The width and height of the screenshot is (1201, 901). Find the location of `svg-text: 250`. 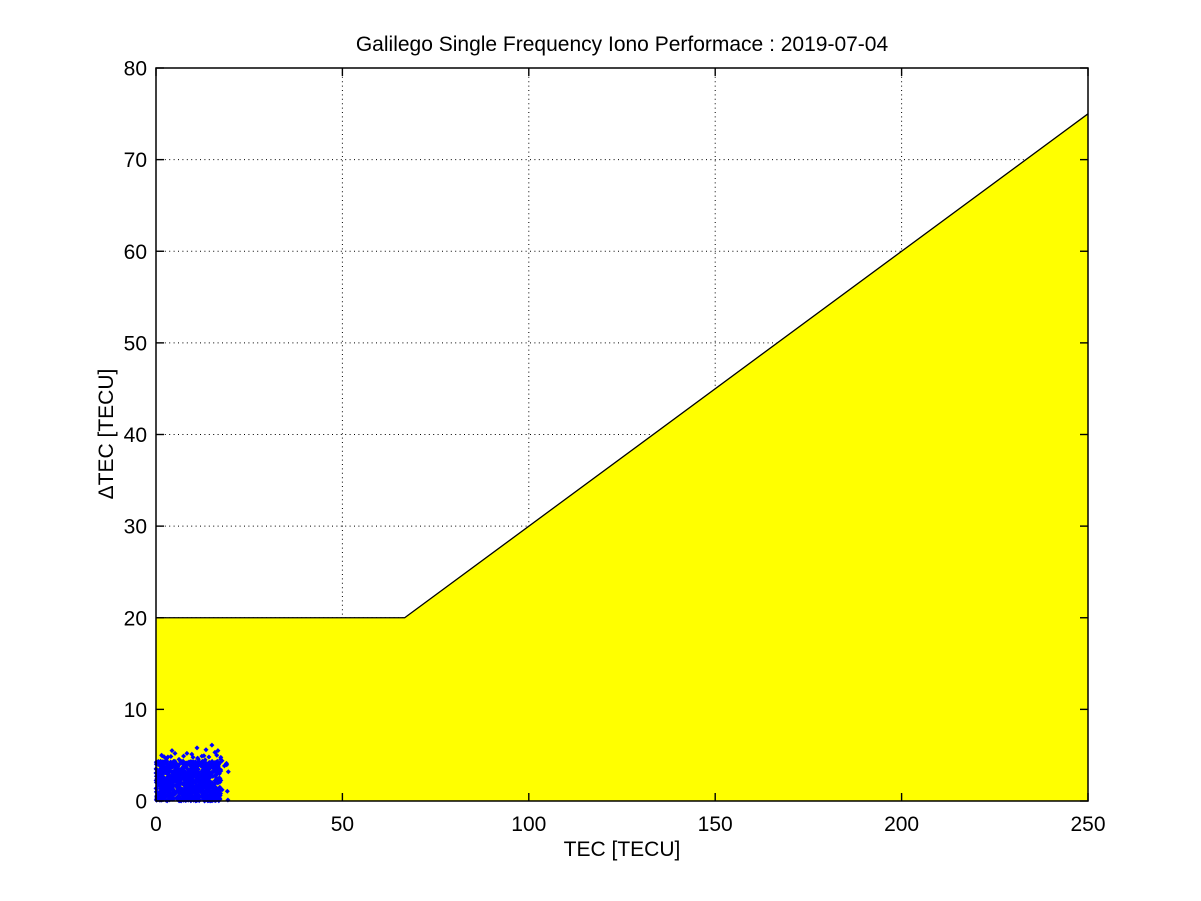

svg-text: 250 is located at coordinates (1087, 824).